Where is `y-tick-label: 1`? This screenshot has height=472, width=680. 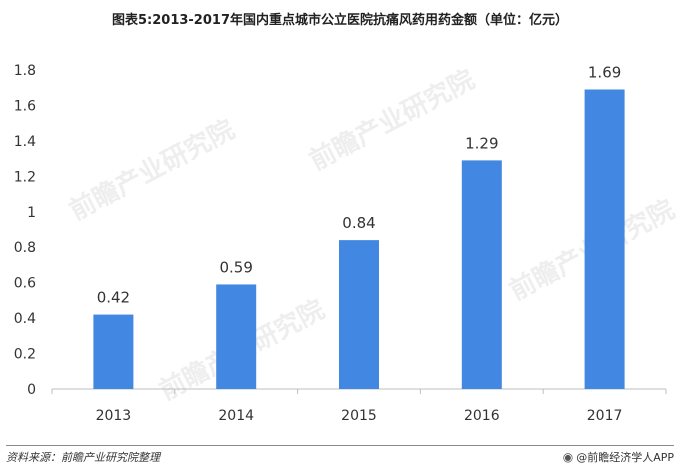 y-tick-label: 1 is located at coordinates (31, 213).